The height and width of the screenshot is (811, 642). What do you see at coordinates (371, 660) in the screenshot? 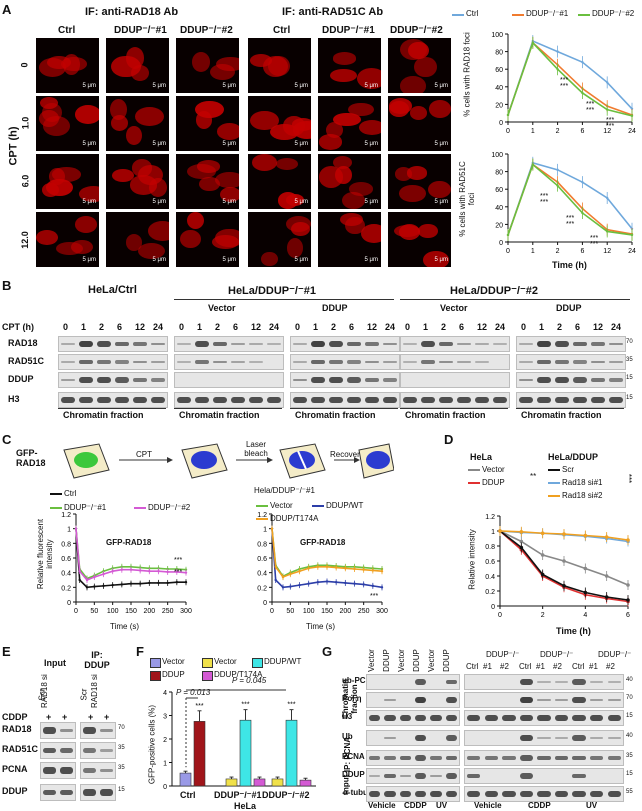
I see `g-left-col-label: Vector` at bounding box center [371, 660].